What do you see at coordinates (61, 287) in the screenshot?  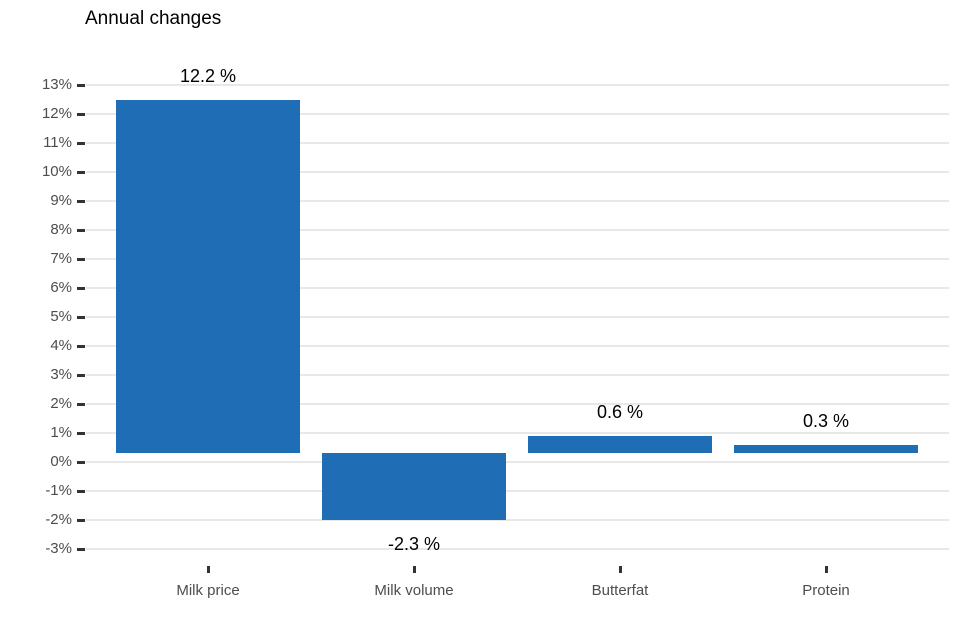 I see `y-axis-tick-label: 6%` at bounding box center [61, 287].